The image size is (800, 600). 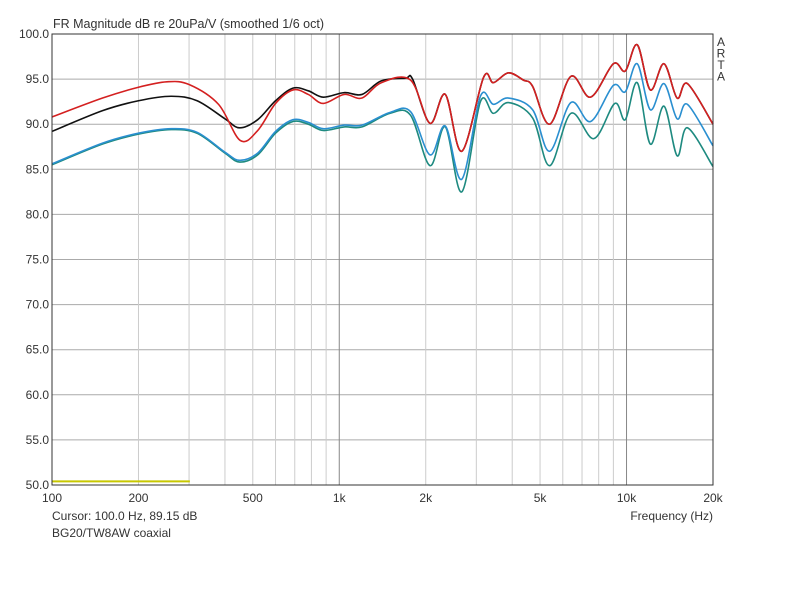 I want to click on y-tick-label: 80.0, so click(x=38, y=214).